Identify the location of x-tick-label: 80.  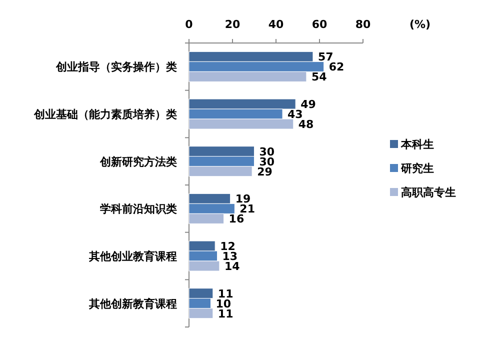
(363, 24).